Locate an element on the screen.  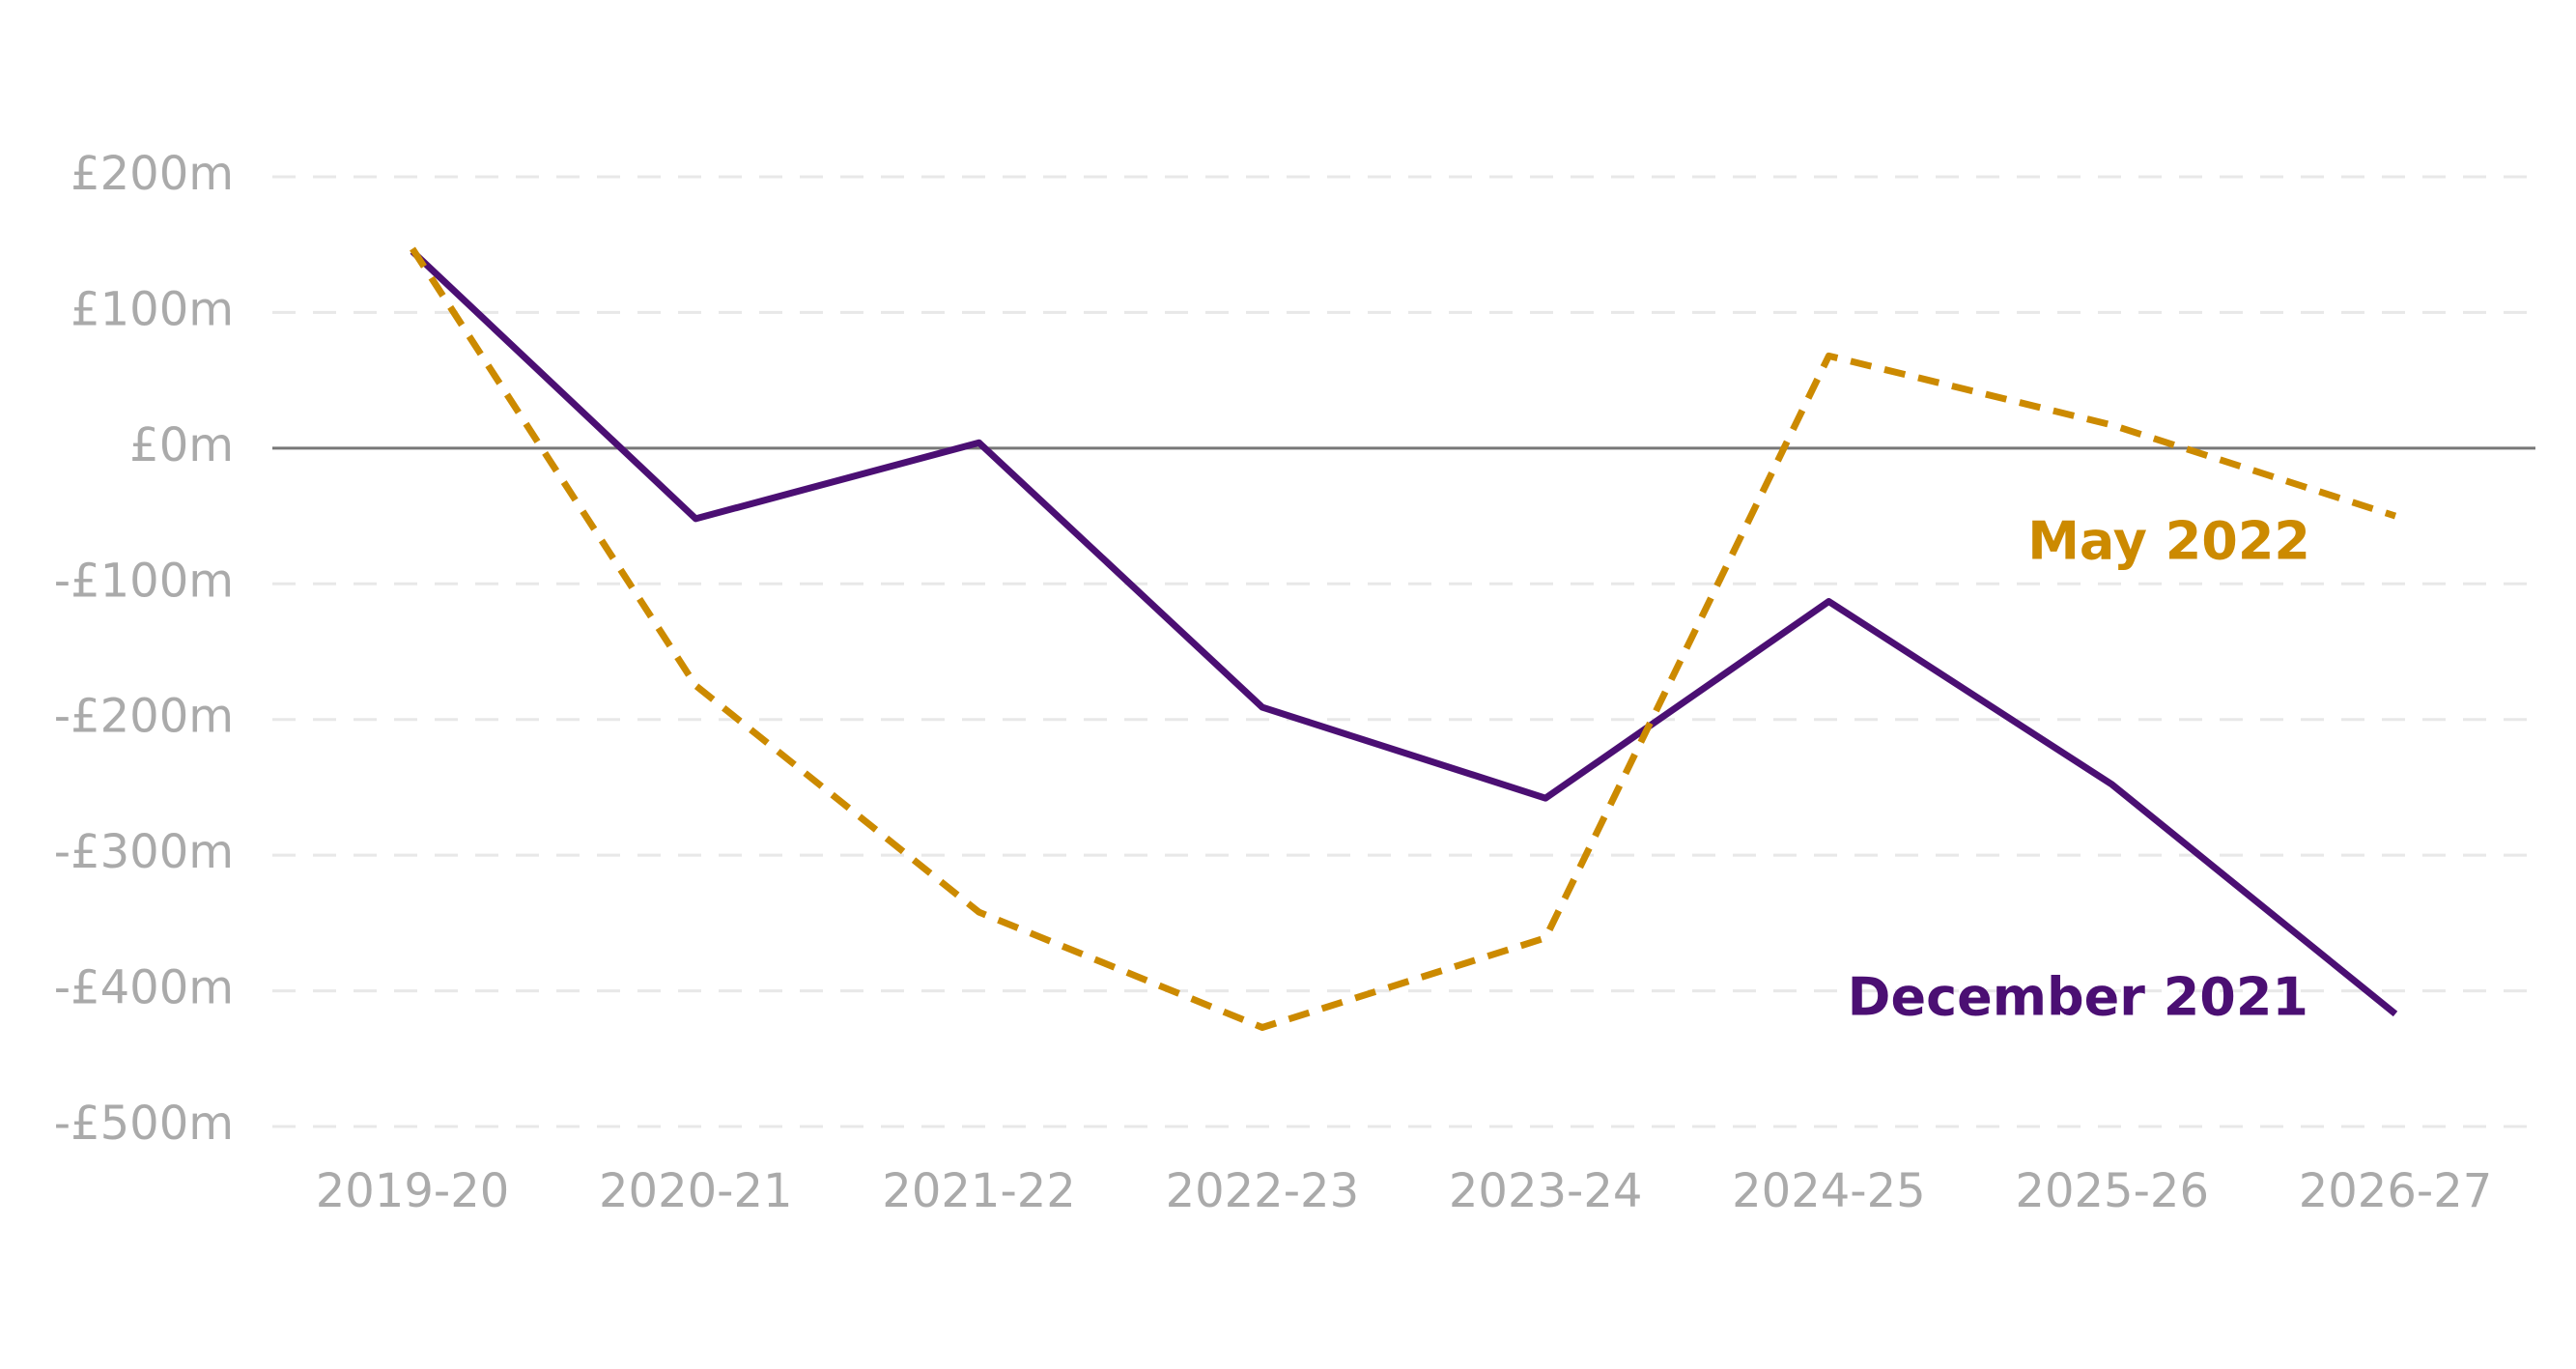
x-tick-label: 2022-23 is located at coordinates (1263, 1191).